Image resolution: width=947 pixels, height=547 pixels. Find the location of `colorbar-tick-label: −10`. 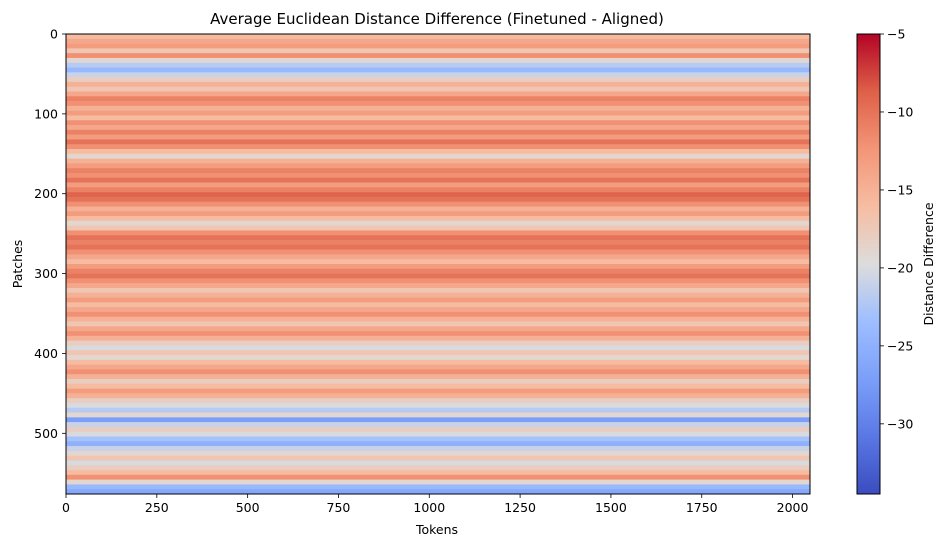

colorbar-tick-label: −10 is located at coordinates (900, 111).